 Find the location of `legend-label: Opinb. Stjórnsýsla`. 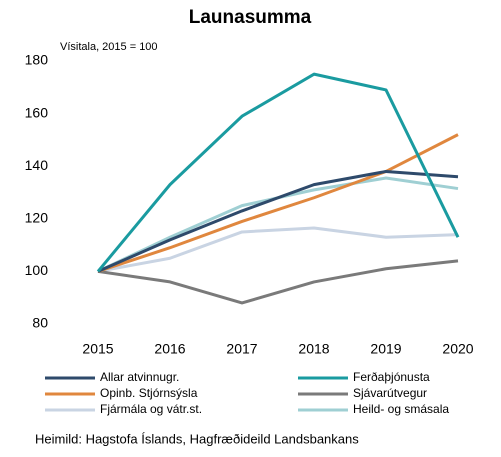

legend-label: Opinb. Stjórnsýsla is located at coordinates (149, 393).